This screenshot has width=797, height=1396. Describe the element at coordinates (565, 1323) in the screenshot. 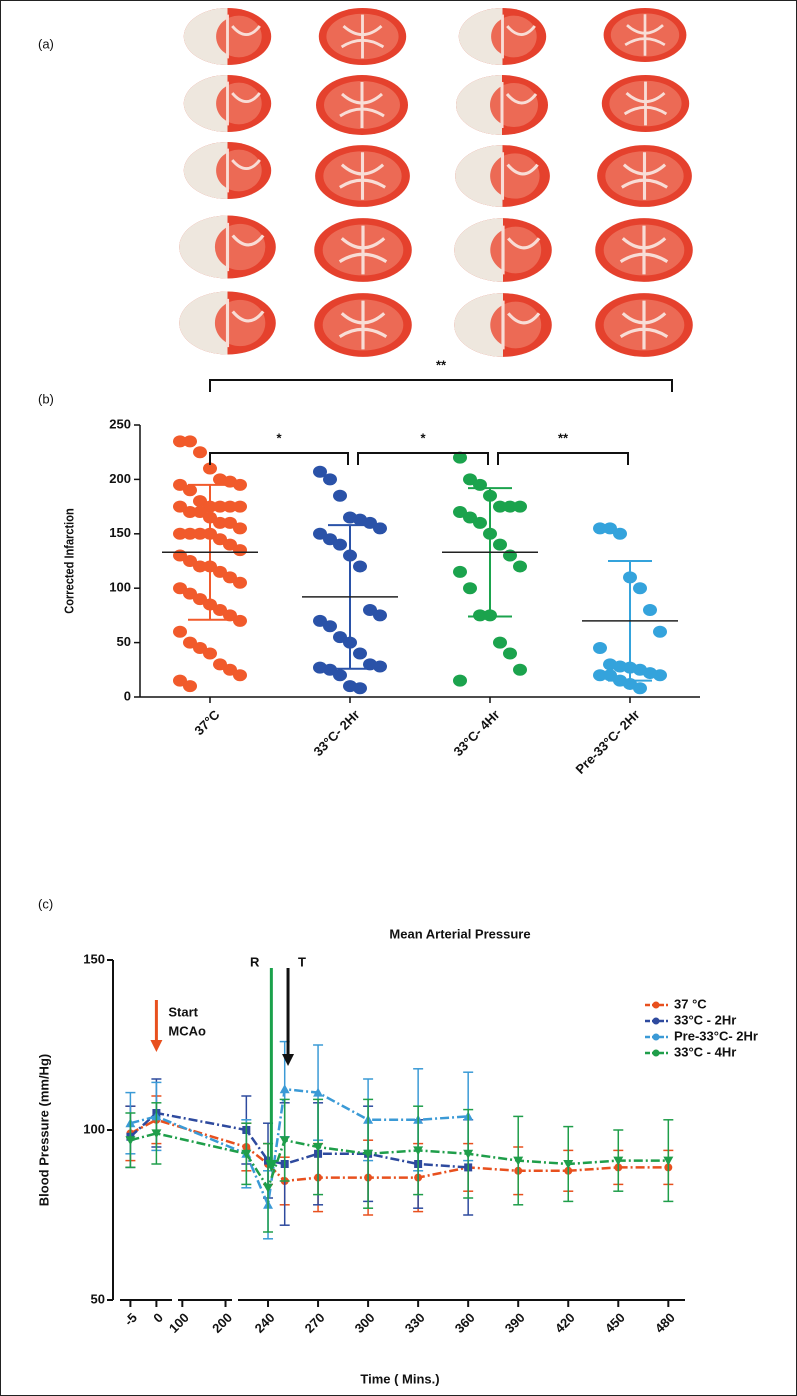

I see `x-tick-label: 420` at that location.